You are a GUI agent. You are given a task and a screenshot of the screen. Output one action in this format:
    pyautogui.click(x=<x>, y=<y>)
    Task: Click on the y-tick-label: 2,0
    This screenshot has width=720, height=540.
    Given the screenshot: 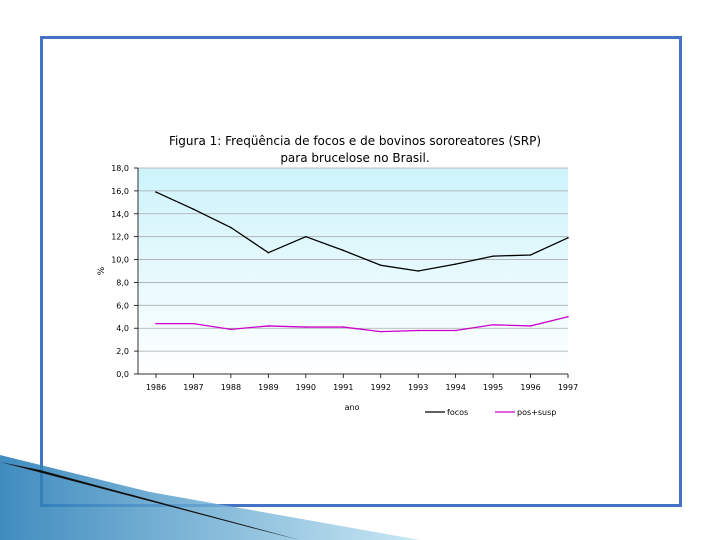 What is the action you would take?
    pyautogui.click(x=122, y=351)
    